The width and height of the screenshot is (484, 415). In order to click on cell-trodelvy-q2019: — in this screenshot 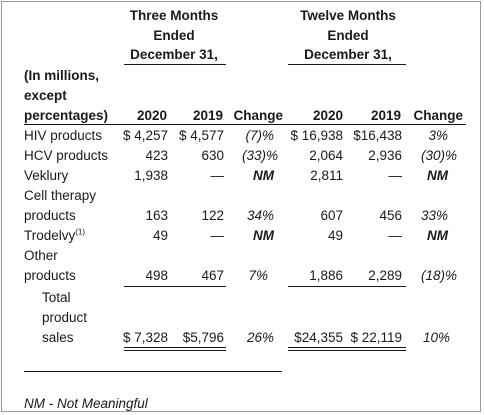, I will do `click(217, 235)`.